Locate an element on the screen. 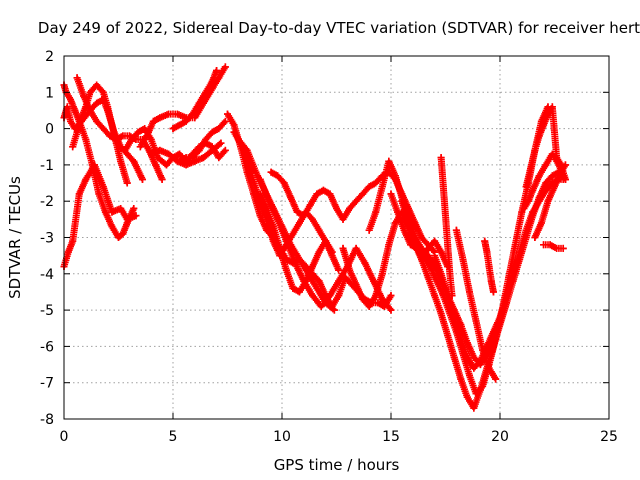 This screenshot has width=640, height=480. series-markers is located at coordinates (195, 100).